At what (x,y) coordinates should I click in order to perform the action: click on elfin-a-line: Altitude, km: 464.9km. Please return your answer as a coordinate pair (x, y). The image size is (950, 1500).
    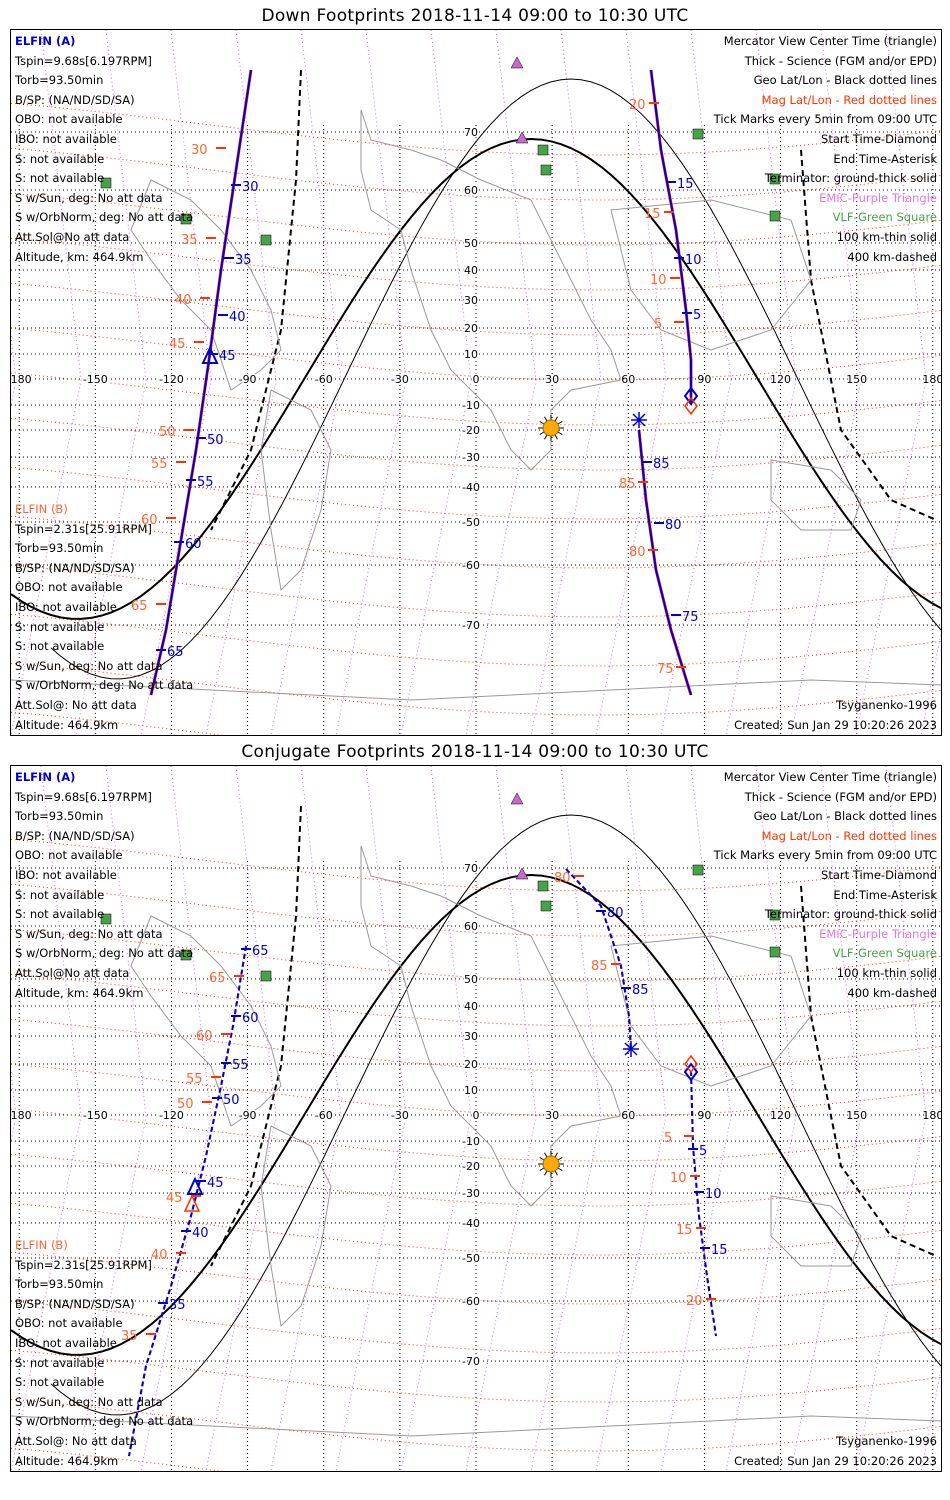
    Looking at the image, I should click on (79, 992).